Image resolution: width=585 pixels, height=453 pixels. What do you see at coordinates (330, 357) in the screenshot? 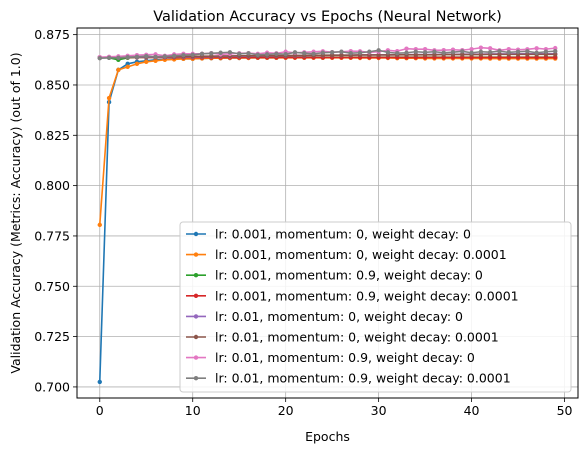
I see `legend-item: lr: 0.01, momentum: 0.9, weight decay: 0` at bounding box center [330, 357].